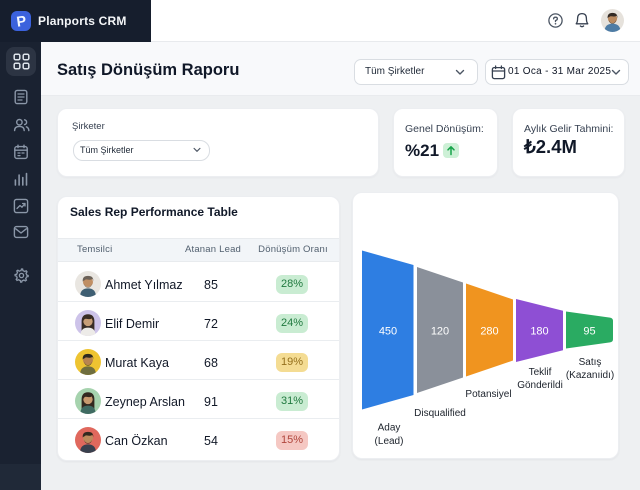 Image resolution: width=640 pixels, height=490 pixels. What do you see at coordinates (389, 428) in the screenshot?
I see `svg-text: Aday` at bounding box center [389, 428].